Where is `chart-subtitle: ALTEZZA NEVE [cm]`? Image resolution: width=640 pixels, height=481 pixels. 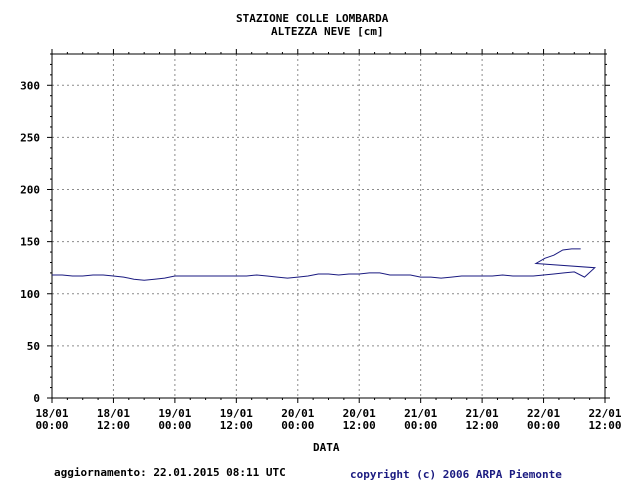 chart-subtitle: ALTEZZA NEVE [cm] is located at coordinates (327, 31).